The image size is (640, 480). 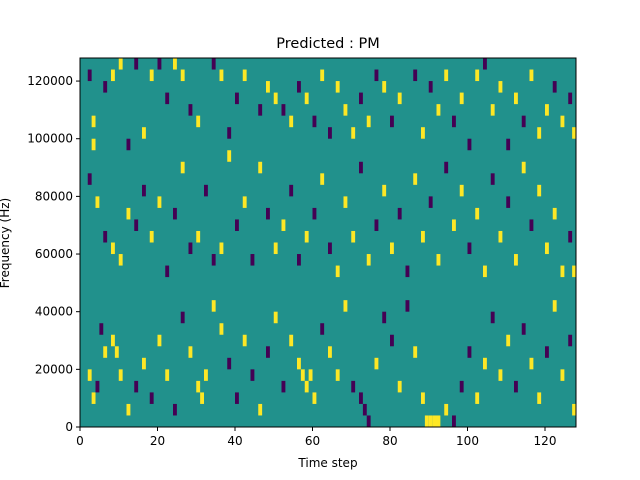 I want to click on y-tick-label: 60000, so click(x=54, y=254).